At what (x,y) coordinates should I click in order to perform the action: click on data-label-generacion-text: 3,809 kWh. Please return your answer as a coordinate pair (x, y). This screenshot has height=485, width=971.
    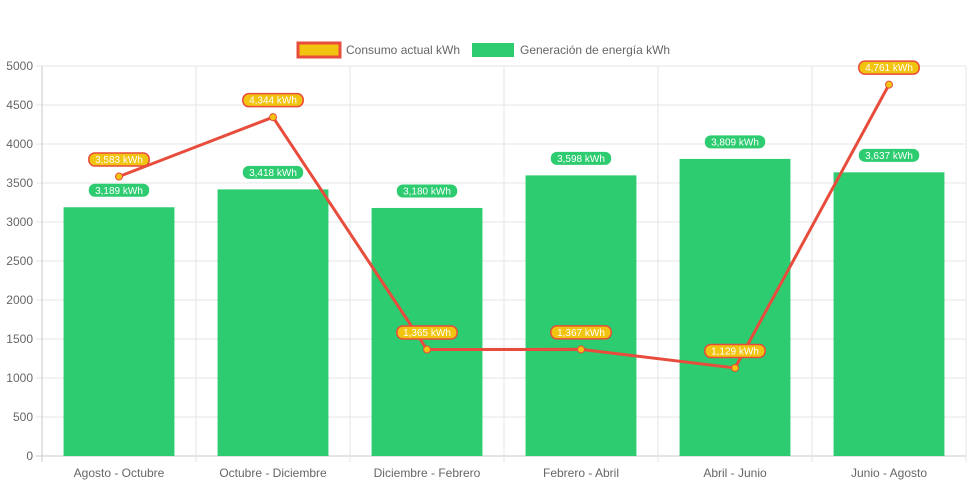
    Looking at the image, I should click on (735, 142).